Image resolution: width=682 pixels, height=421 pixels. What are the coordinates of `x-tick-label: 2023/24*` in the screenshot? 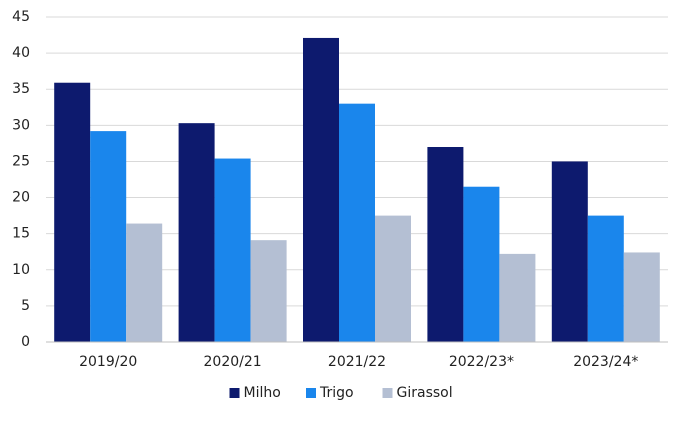 It's located at (605, 362).